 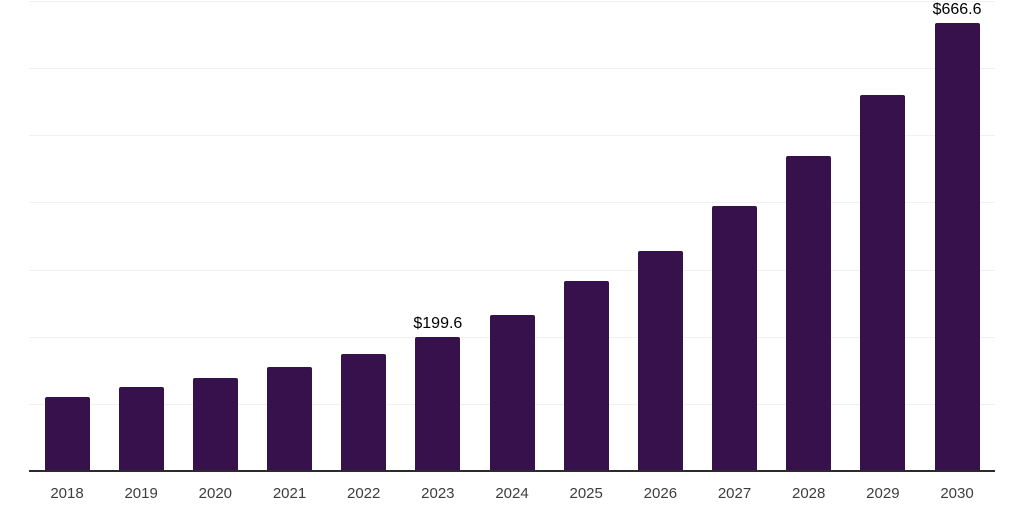 What do you see at coordinates (957, 10) in the screenshot?
I see `value-label-2030: $666.6` at bounding box center [957, 10].